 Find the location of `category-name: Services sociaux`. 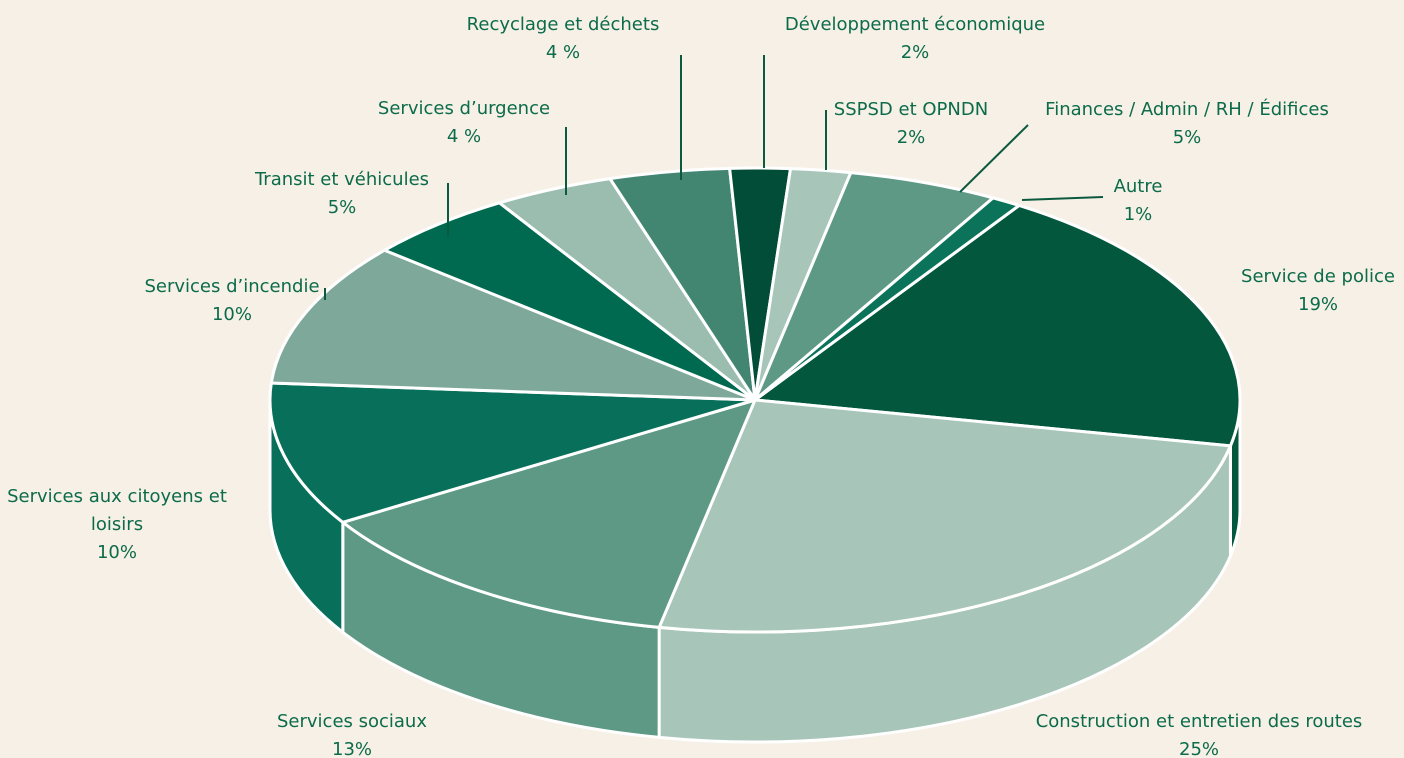

category-name: Services sociaux is located at coordinates (352, 721).